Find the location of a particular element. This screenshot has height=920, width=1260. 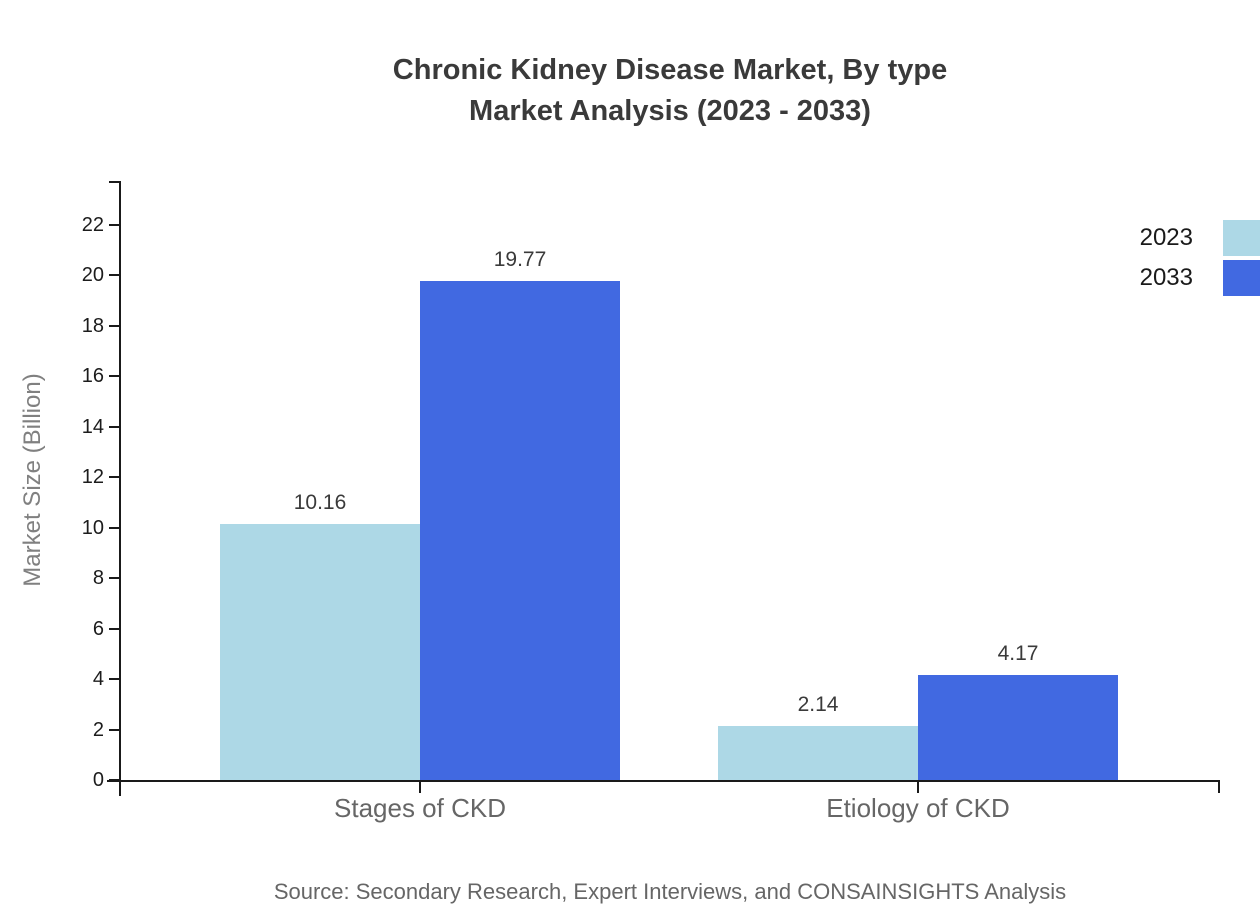

y-axis-tick-label: 22 is located at coordinates (92, 224).